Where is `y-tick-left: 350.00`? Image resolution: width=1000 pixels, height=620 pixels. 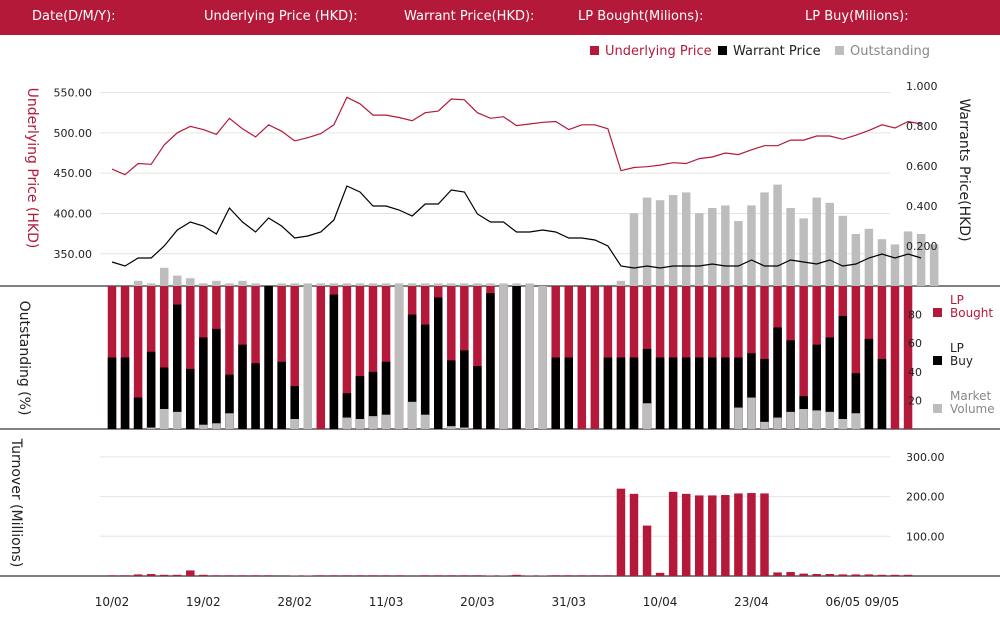
y-tick-left: 350.00 is located at coordinates (73, 254).